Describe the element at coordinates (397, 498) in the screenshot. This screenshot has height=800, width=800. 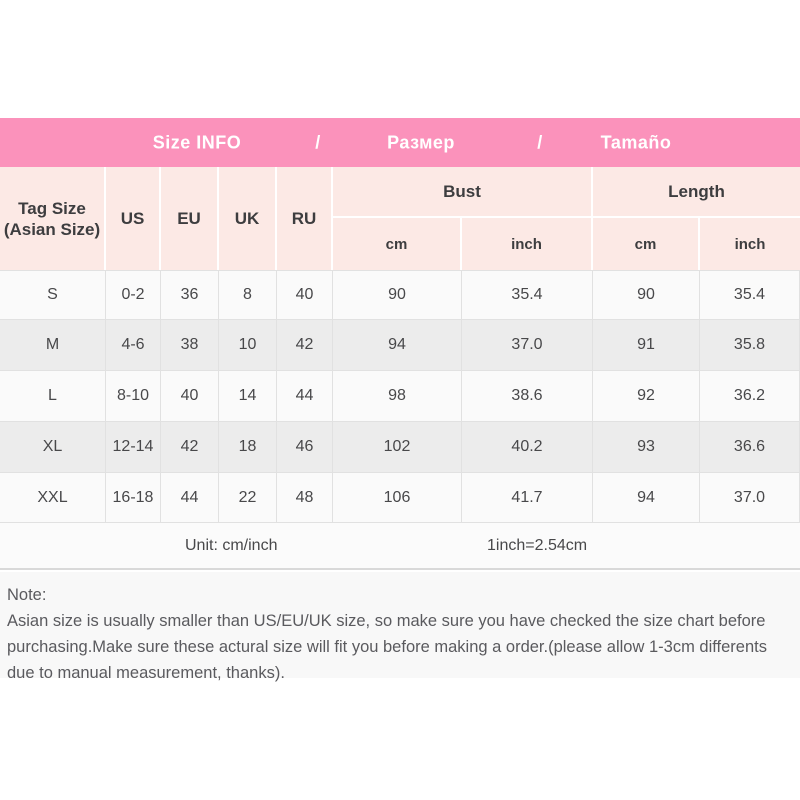
I see `cell-bust-cm: 106` at that location.